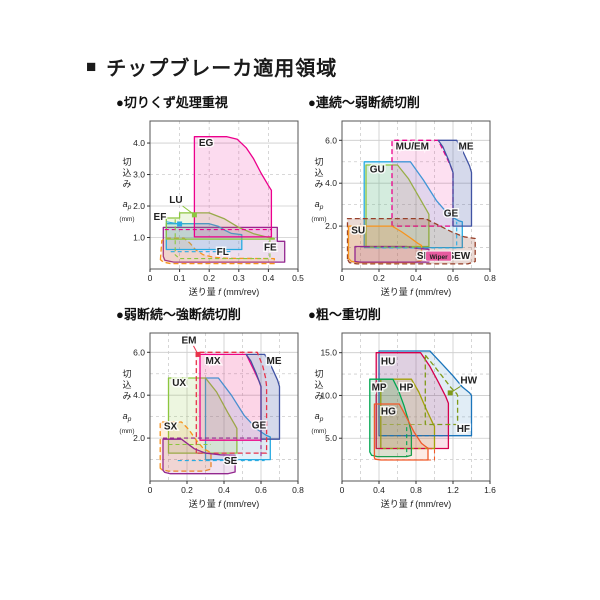 This screenshot has height=600, width=600. Describe the element at coordinates (468, 380) in the screenshot. I see `svg-text: HW` at that location.